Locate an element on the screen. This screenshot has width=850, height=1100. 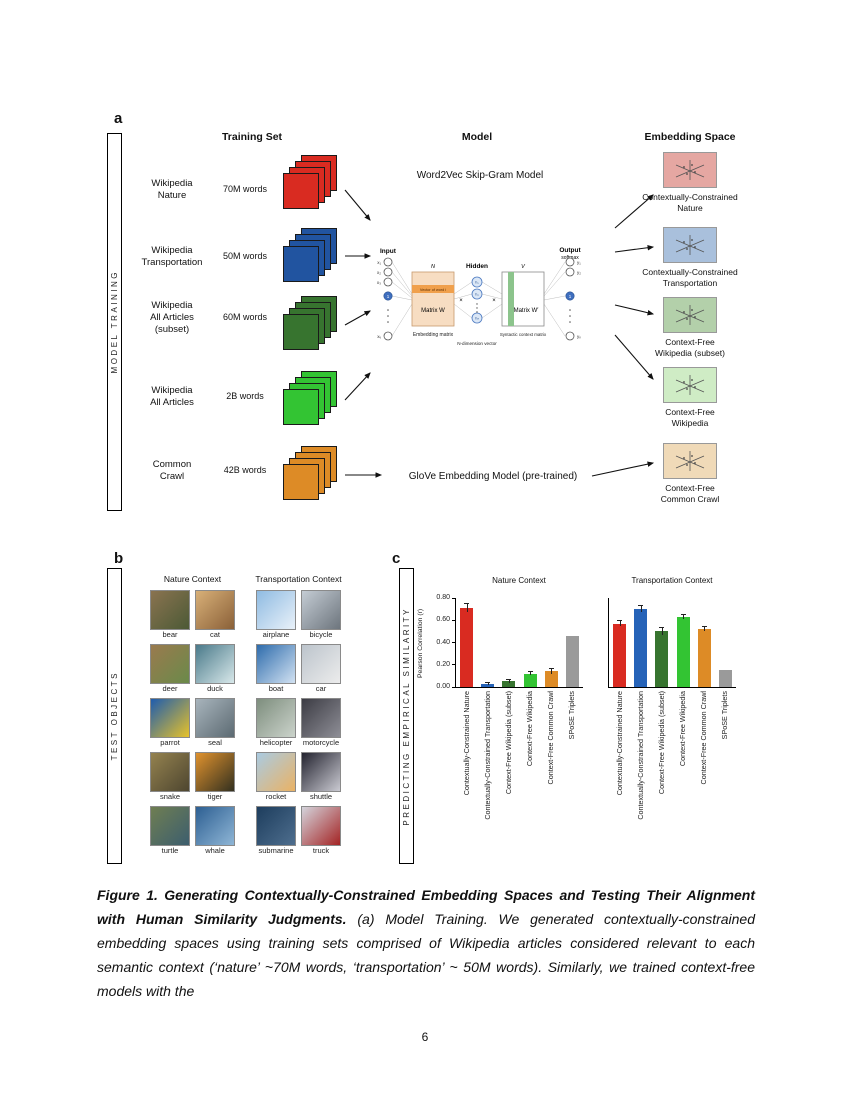
photo-label-parrot: parrot is located at coordinates (170, 742).